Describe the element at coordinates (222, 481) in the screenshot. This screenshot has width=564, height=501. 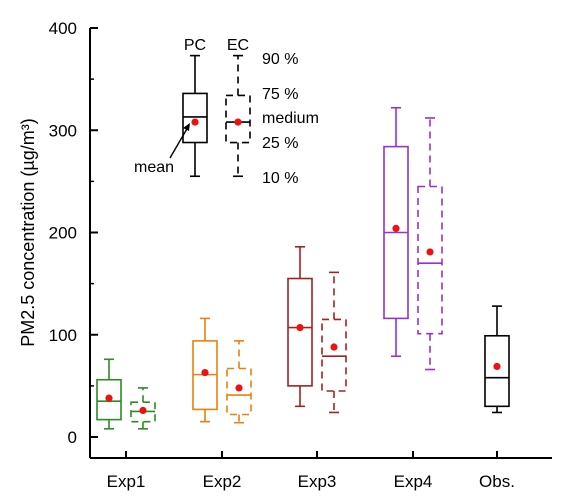
I see `x-tick-label: Exp2` at that location.